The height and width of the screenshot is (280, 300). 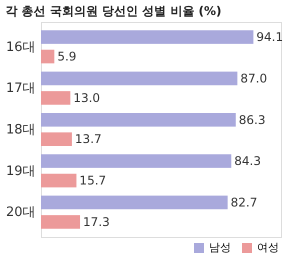 What do you see at coordinates (21, 130) in the screenshot?
I see `y-tick-label: 18대` at bounding box center [21, 130].